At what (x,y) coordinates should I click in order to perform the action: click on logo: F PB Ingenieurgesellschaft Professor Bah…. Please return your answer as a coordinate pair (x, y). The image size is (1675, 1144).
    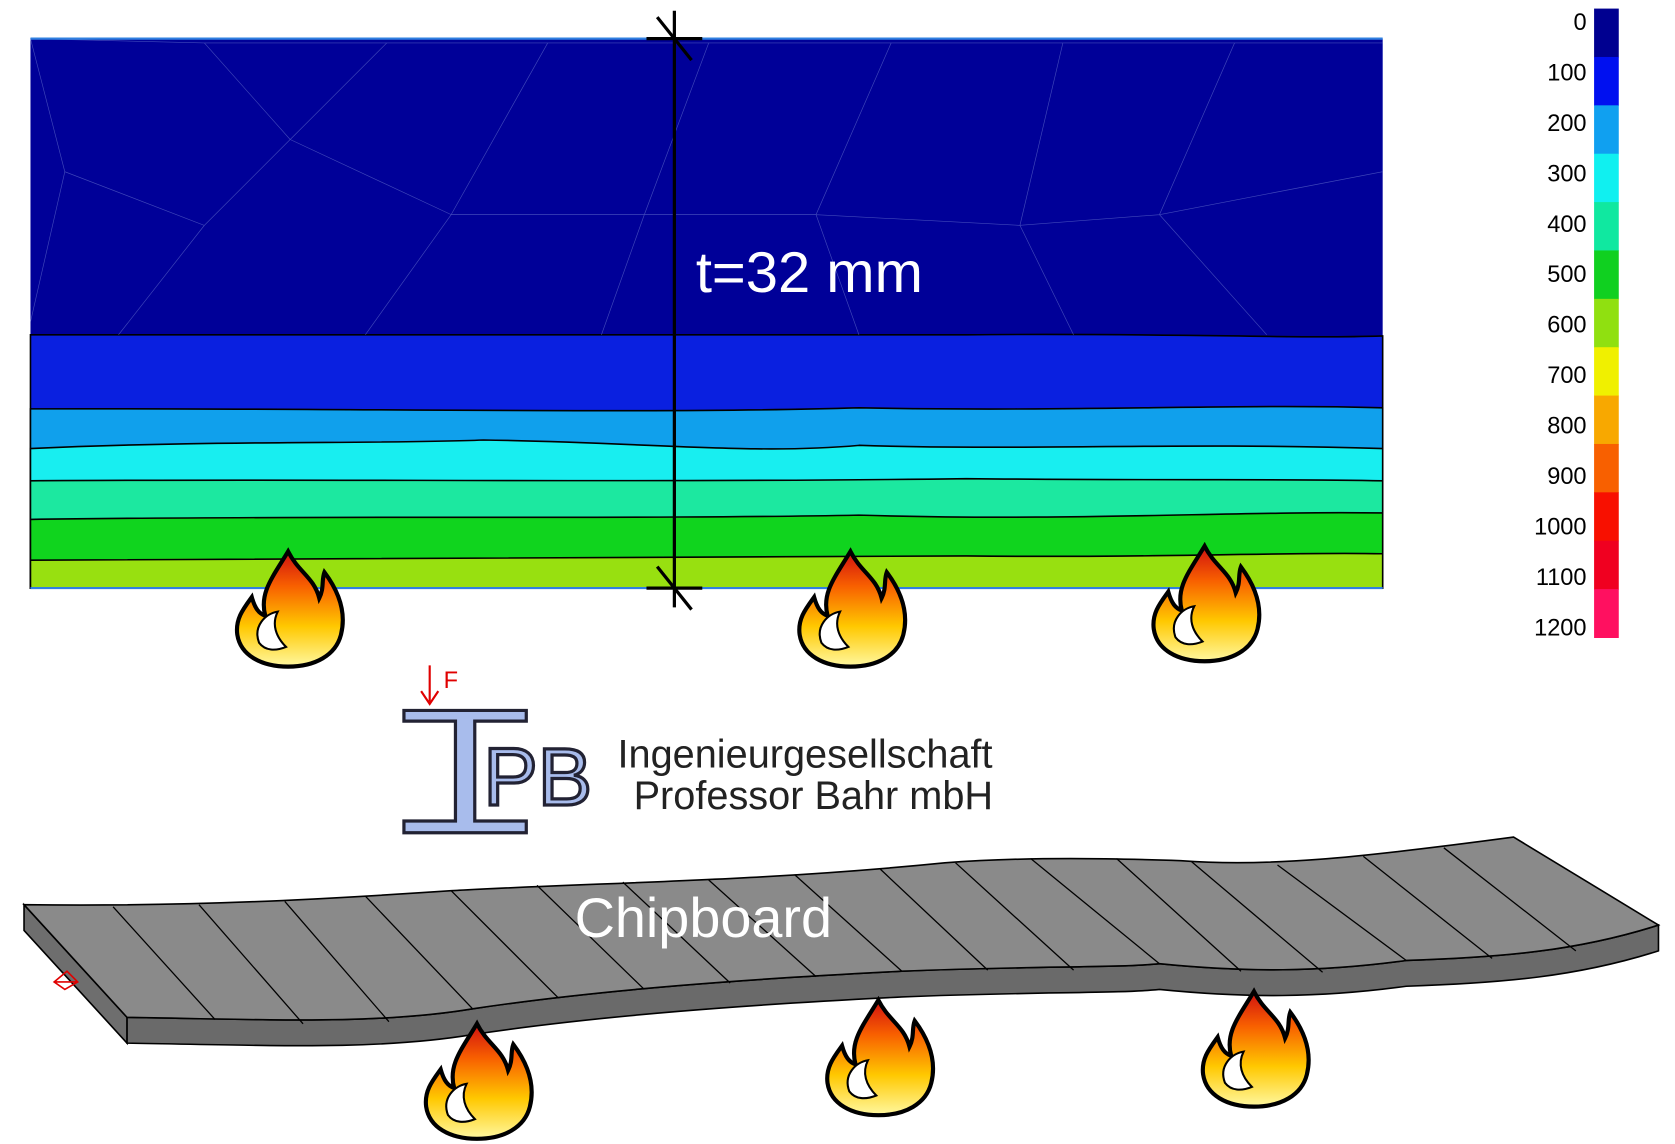
    Looking at the image, I should click on (698, 750).